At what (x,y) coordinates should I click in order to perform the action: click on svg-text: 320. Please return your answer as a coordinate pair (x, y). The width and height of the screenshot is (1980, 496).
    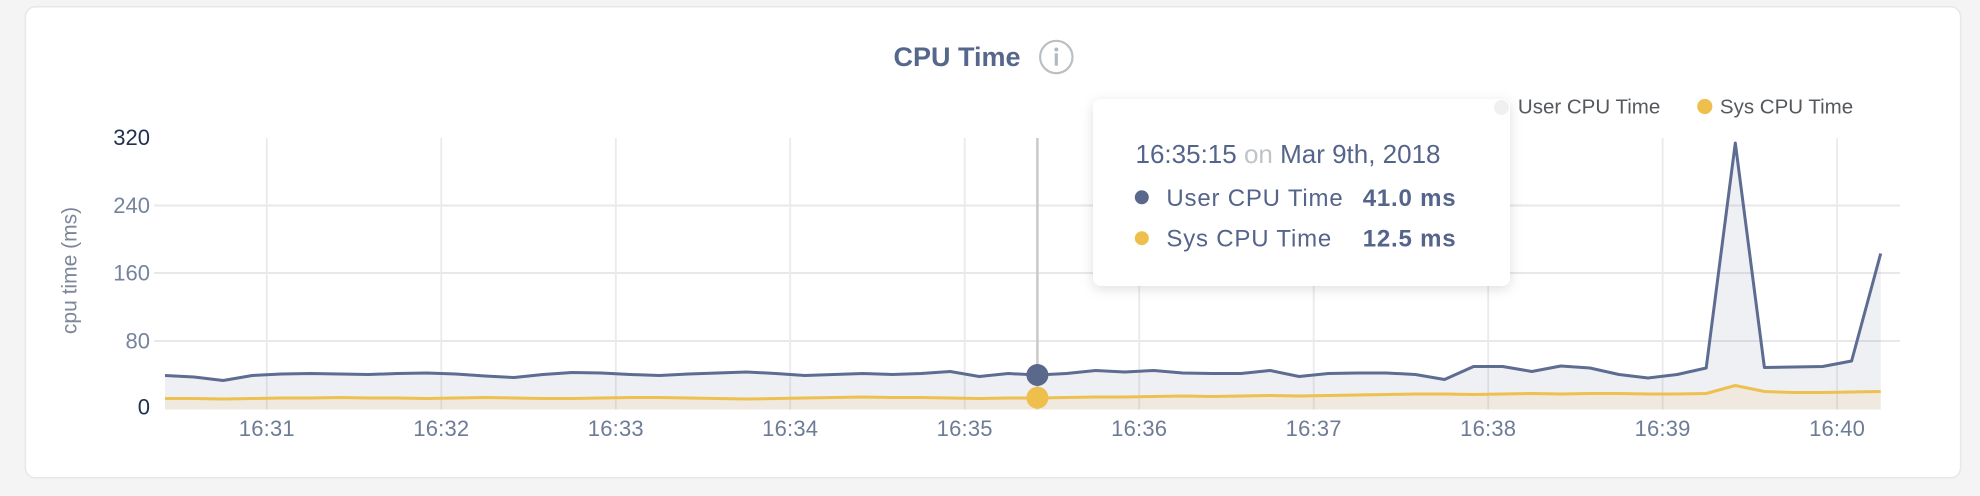
    Looking at the image, I should click on (131, 137).